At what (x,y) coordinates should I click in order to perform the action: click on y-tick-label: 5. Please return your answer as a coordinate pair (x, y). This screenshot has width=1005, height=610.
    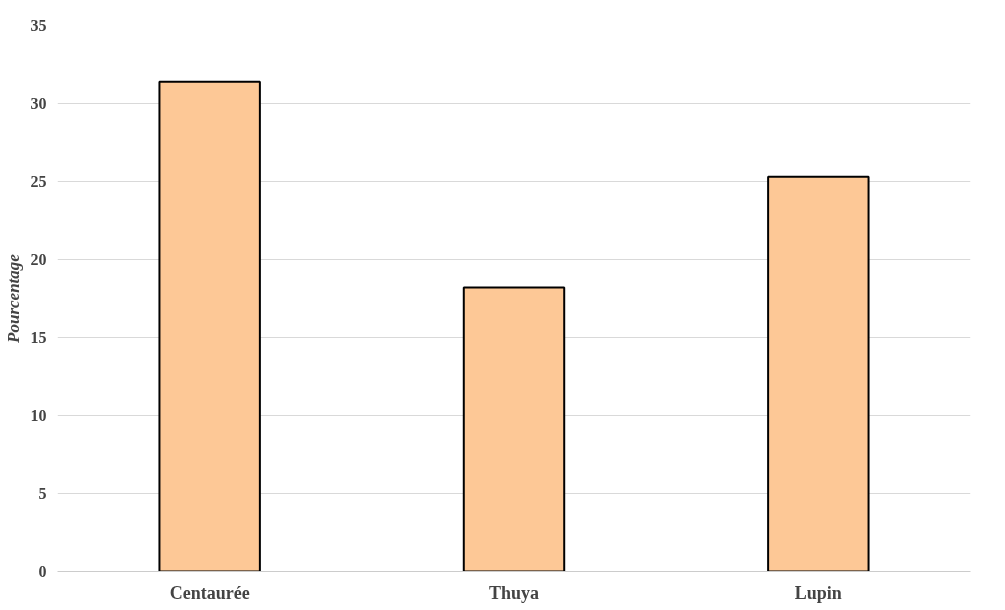
    Looking at the image, I should click on (42, 493).